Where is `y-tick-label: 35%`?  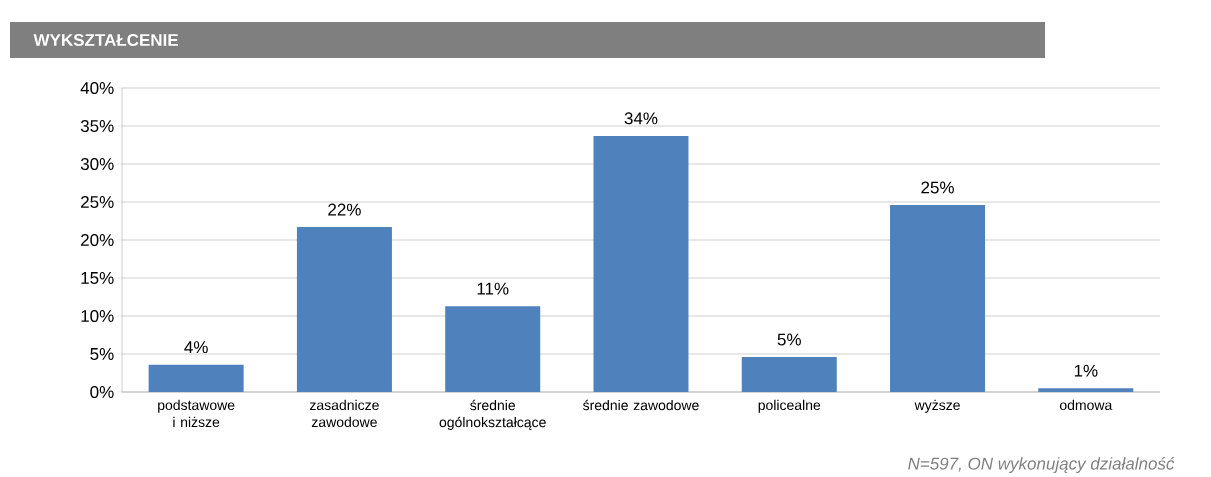
y-tick-label: 35% is located at coordinates (97, 126).